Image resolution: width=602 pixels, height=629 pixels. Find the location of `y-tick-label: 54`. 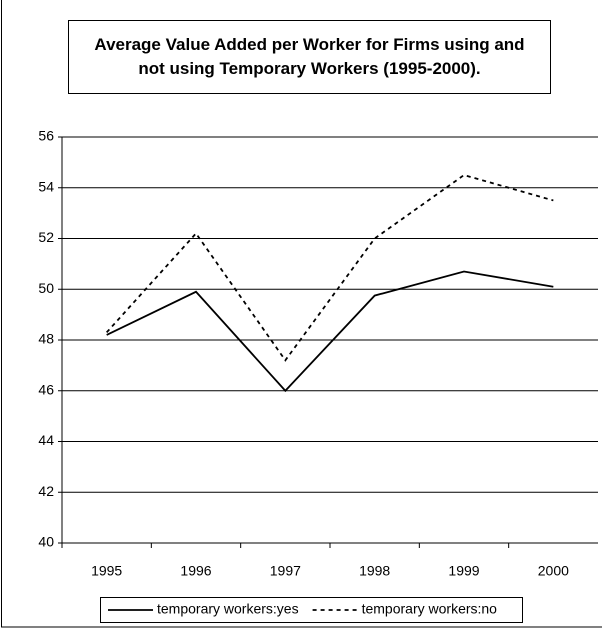

y-tick-label: 54 is located at coordinates (46, 186).